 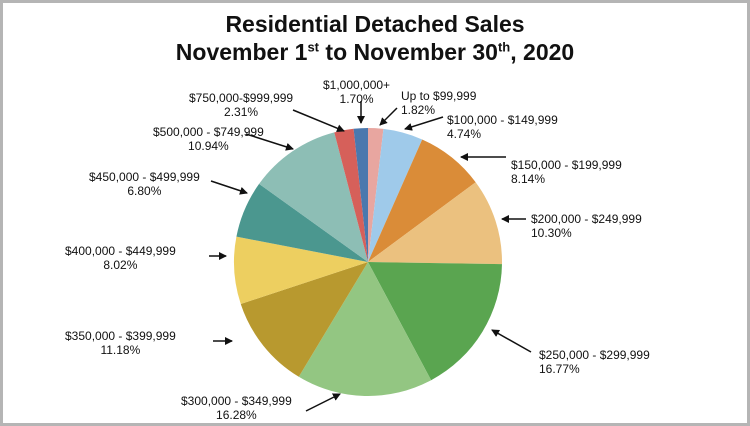 What do you see at coordinates (375, 52) in the screenshot?
I see `chart-title-line2: November 1st to November 30th, 2020` at bounding box center [375, 52].